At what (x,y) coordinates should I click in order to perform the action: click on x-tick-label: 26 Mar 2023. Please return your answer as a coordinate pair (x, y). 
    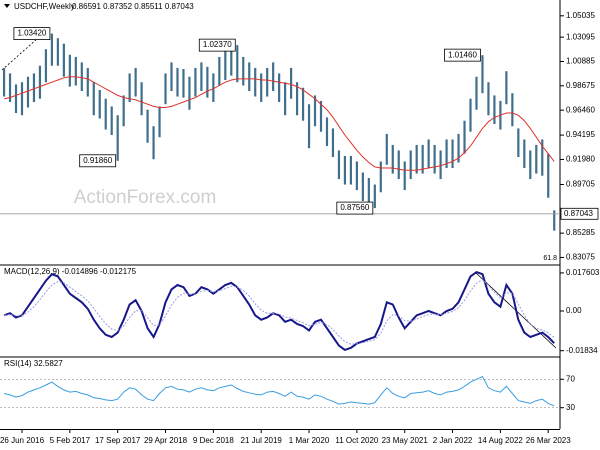
    Looking at the image, I should click on (548, 440).